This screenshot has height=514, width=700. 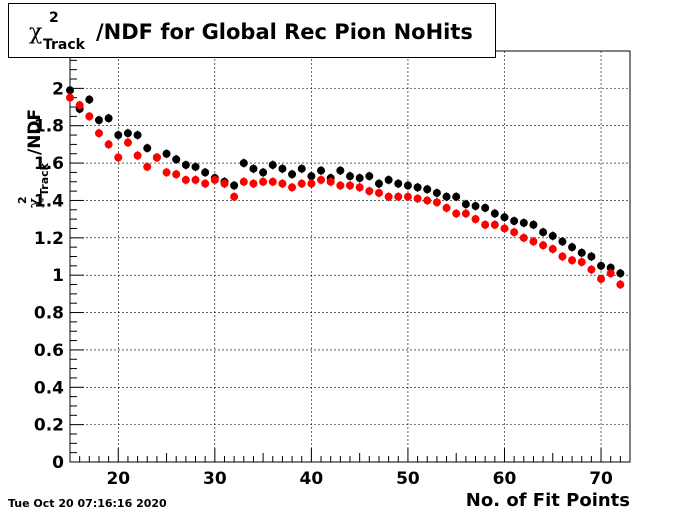 What do you see at coordinates (118, 479) in the screenshot?
I see `x-tick-label: 20` at bounding box center [118, 479].